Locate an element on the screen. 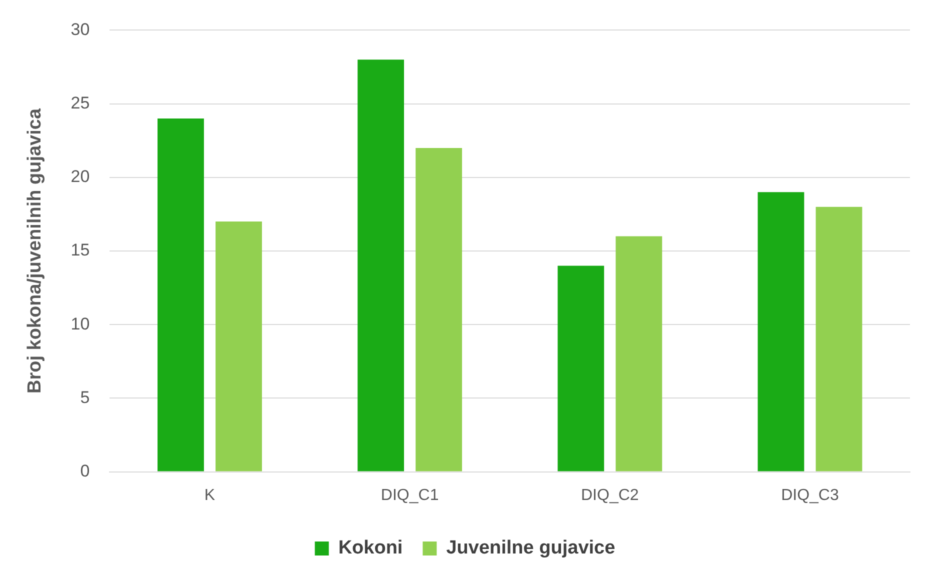 The width and height of the screenshot is (925, 578). y-tick-label: 5 is located at coordinates (85, 397).